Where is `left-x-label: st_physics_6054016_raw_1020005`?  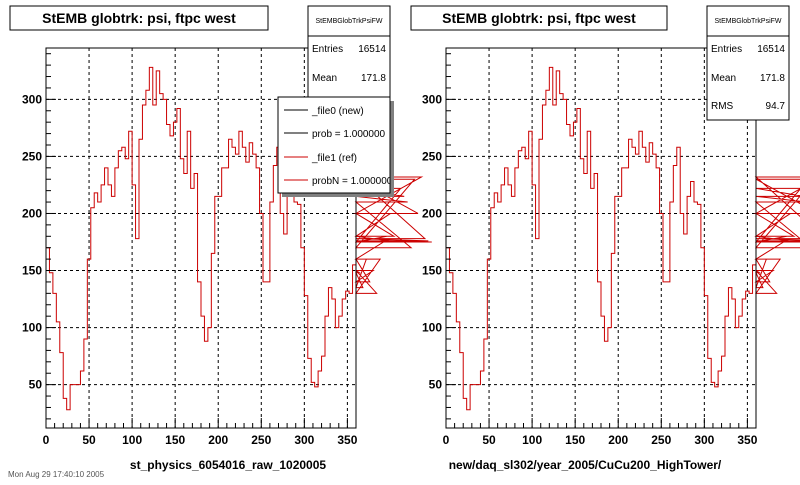
left-x-label: st_physics_6054016_raw_1020005 is located at coordinates (228, 465).